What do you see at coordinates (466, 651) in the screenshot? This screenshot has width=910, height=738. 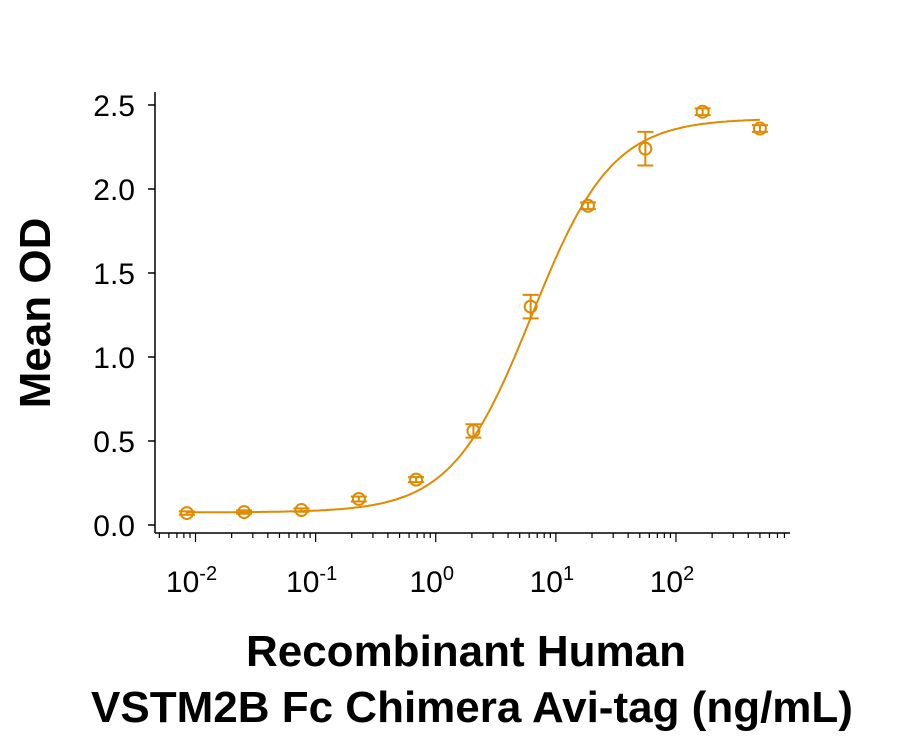 I see `x-axis-title-line1: Recombinant Human` at bounding box center [466, 651].